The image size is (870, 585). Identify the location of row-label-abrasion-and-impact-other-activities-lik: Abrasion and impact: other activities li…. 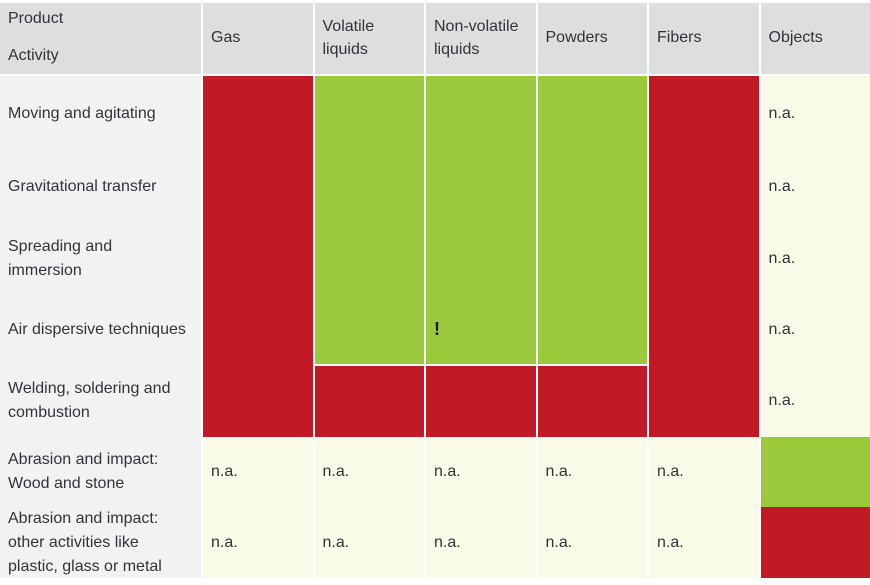
(100, 542).